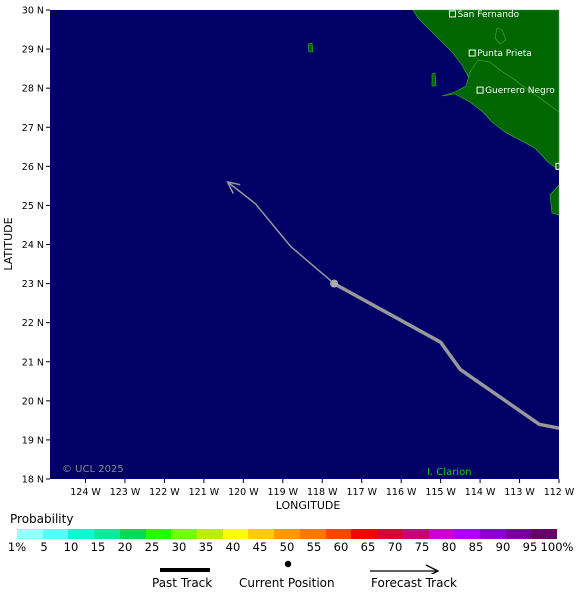 This screenshot has height=599, width=580. I want to click on lon-tick-label: 113 W, so click(519, 492).